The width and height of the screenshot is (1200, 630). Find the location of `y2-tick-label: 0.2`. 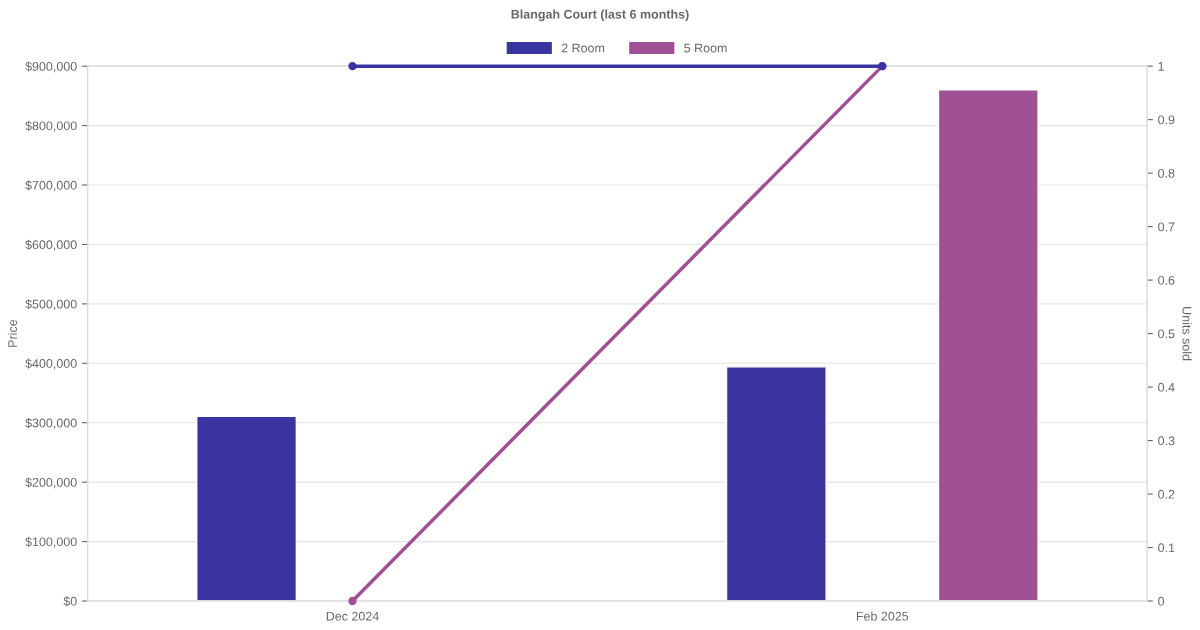

y2-tick-label: 0.2 is located at coordinates (1166, 494).